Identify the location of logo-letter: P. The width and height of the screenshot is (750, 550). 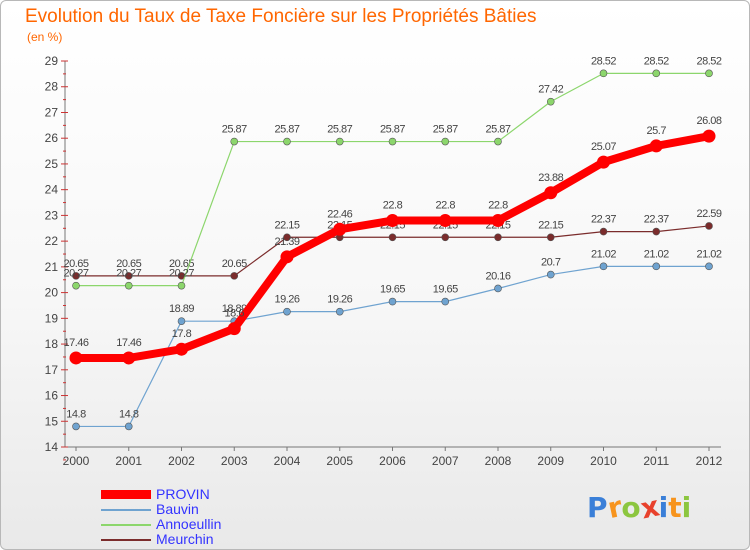
(597, 507).